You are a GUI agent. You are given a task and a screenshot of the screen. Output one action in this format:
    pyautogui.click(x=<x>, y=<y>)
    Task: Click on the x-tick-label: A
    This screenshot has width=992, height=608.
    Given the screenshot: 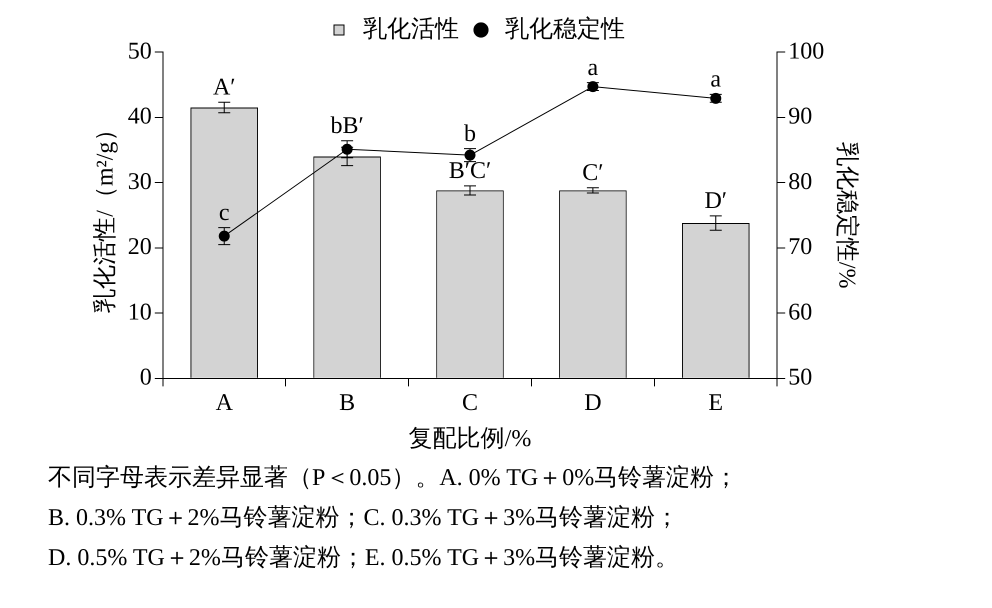 What is the action you would take?
    pyautogui.click(x=225, y=403)
    